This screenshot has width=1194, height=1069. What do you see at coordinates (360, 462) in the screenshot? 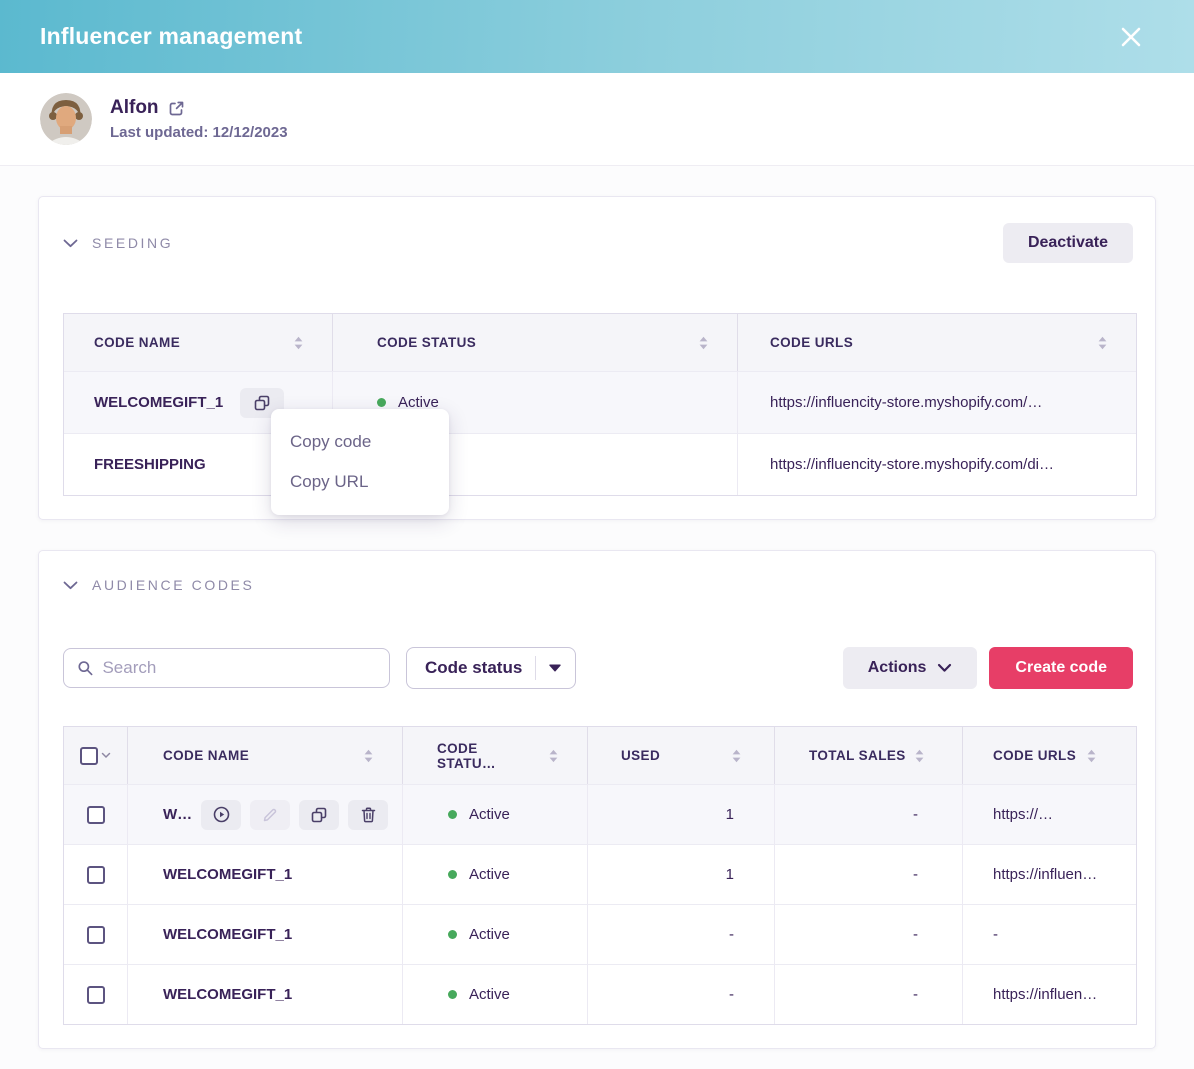
I see `copy-context-menu: Copy code Copy URL` at bounding box center [360, 462].